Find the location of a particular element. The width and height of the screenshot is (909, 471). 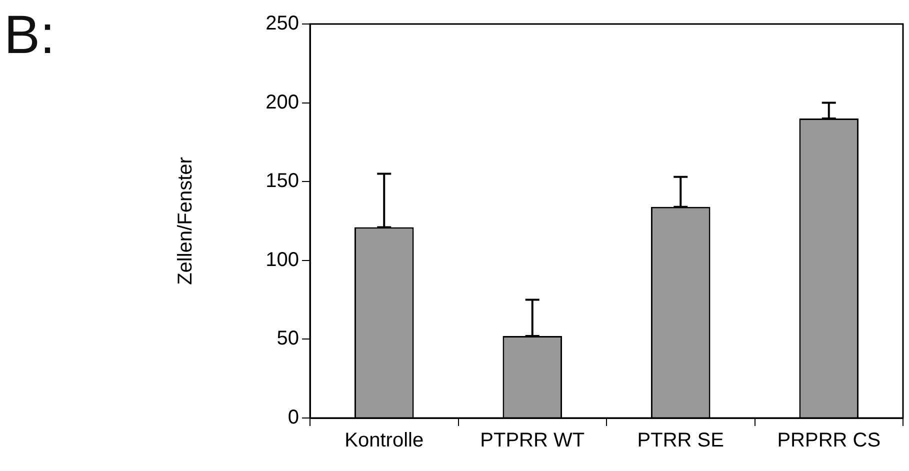

y-axis-title: Zellen/Fenster is located at coordinates (185, 220).